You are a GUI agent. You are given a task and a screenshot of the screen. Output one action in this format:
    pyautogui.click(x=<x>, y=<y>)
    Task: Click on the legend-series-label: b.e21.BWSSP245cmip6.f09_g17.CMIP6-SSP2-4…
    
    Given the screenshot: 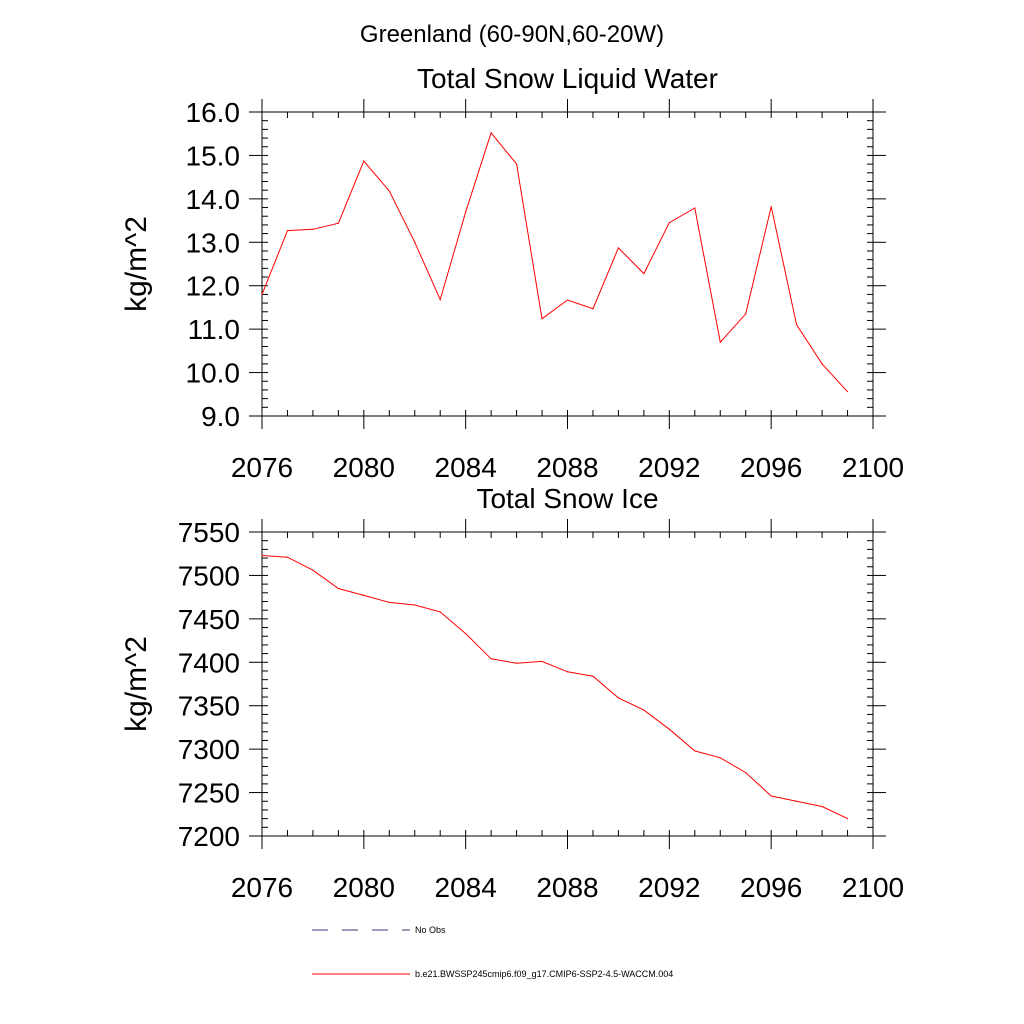 What is the action you would take?
    pyautogui.click(x=544, y=974)
    